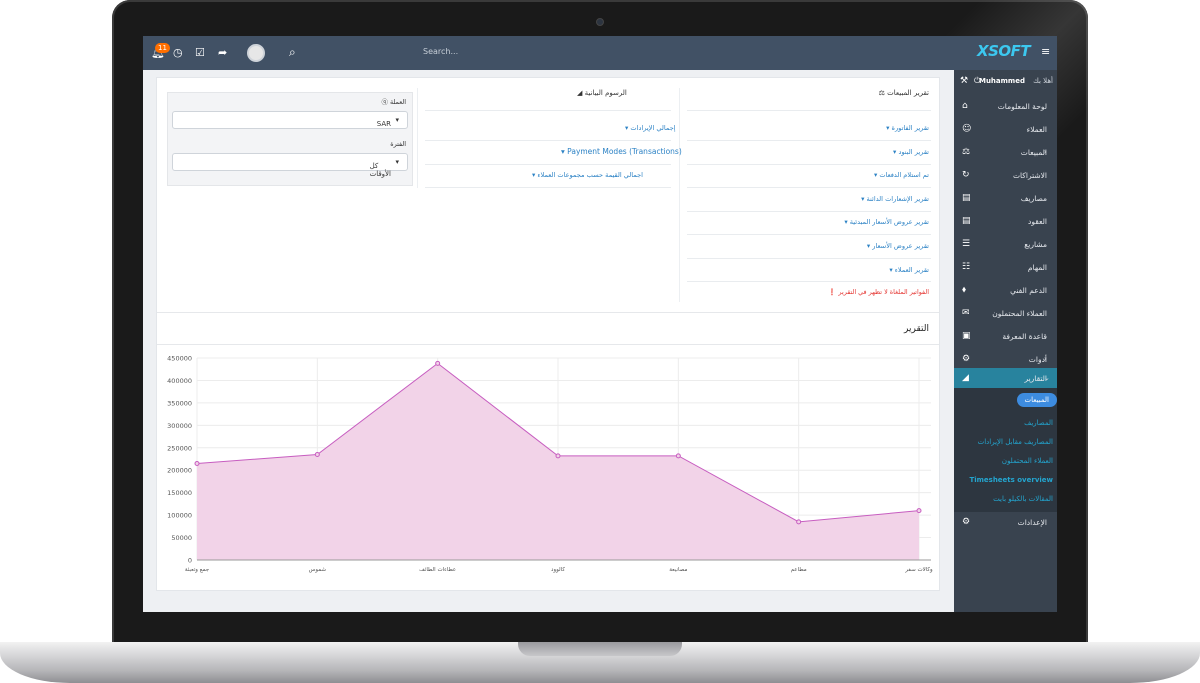  What do you see at coordinates (256, 53) in the screenshot?
I see `avatar` at bounding box center [256, 53].